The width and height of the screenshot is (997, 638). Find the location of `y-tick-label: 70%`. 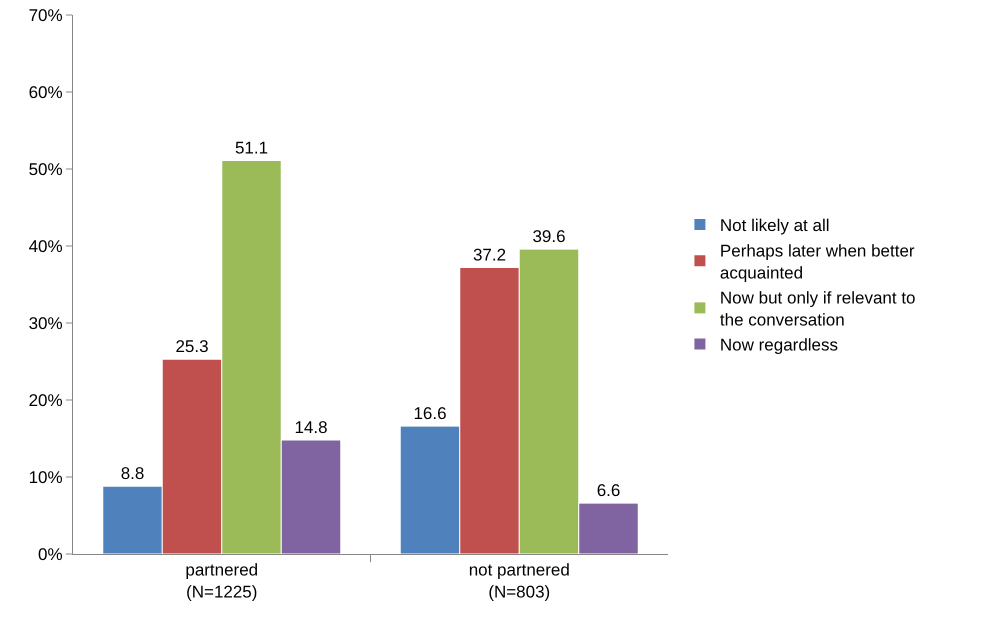

y-tick-label: 70% is located at coordinates (45, 15).